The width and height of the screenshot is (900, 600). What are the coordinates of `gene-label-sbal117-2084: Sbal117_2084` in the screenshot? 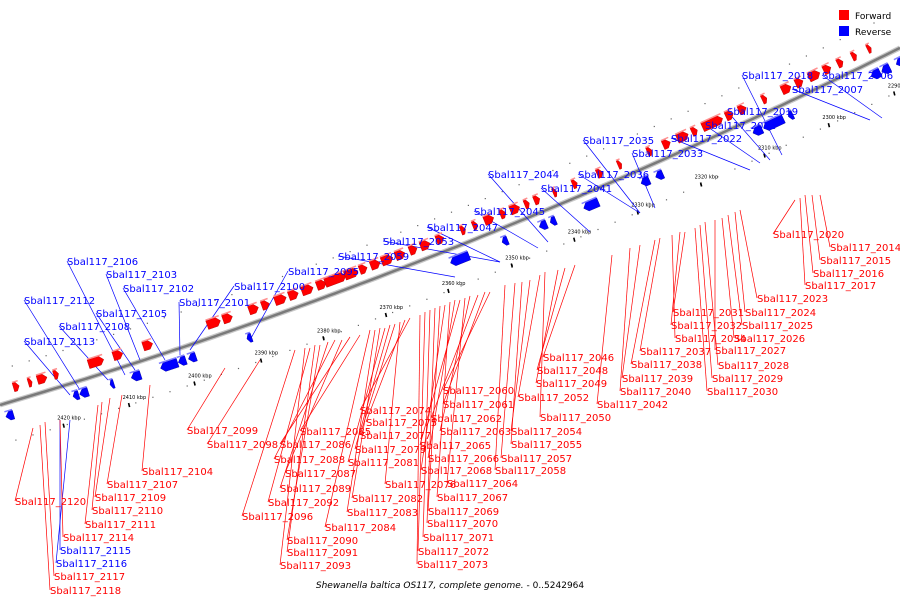 It's located at (360, 528).